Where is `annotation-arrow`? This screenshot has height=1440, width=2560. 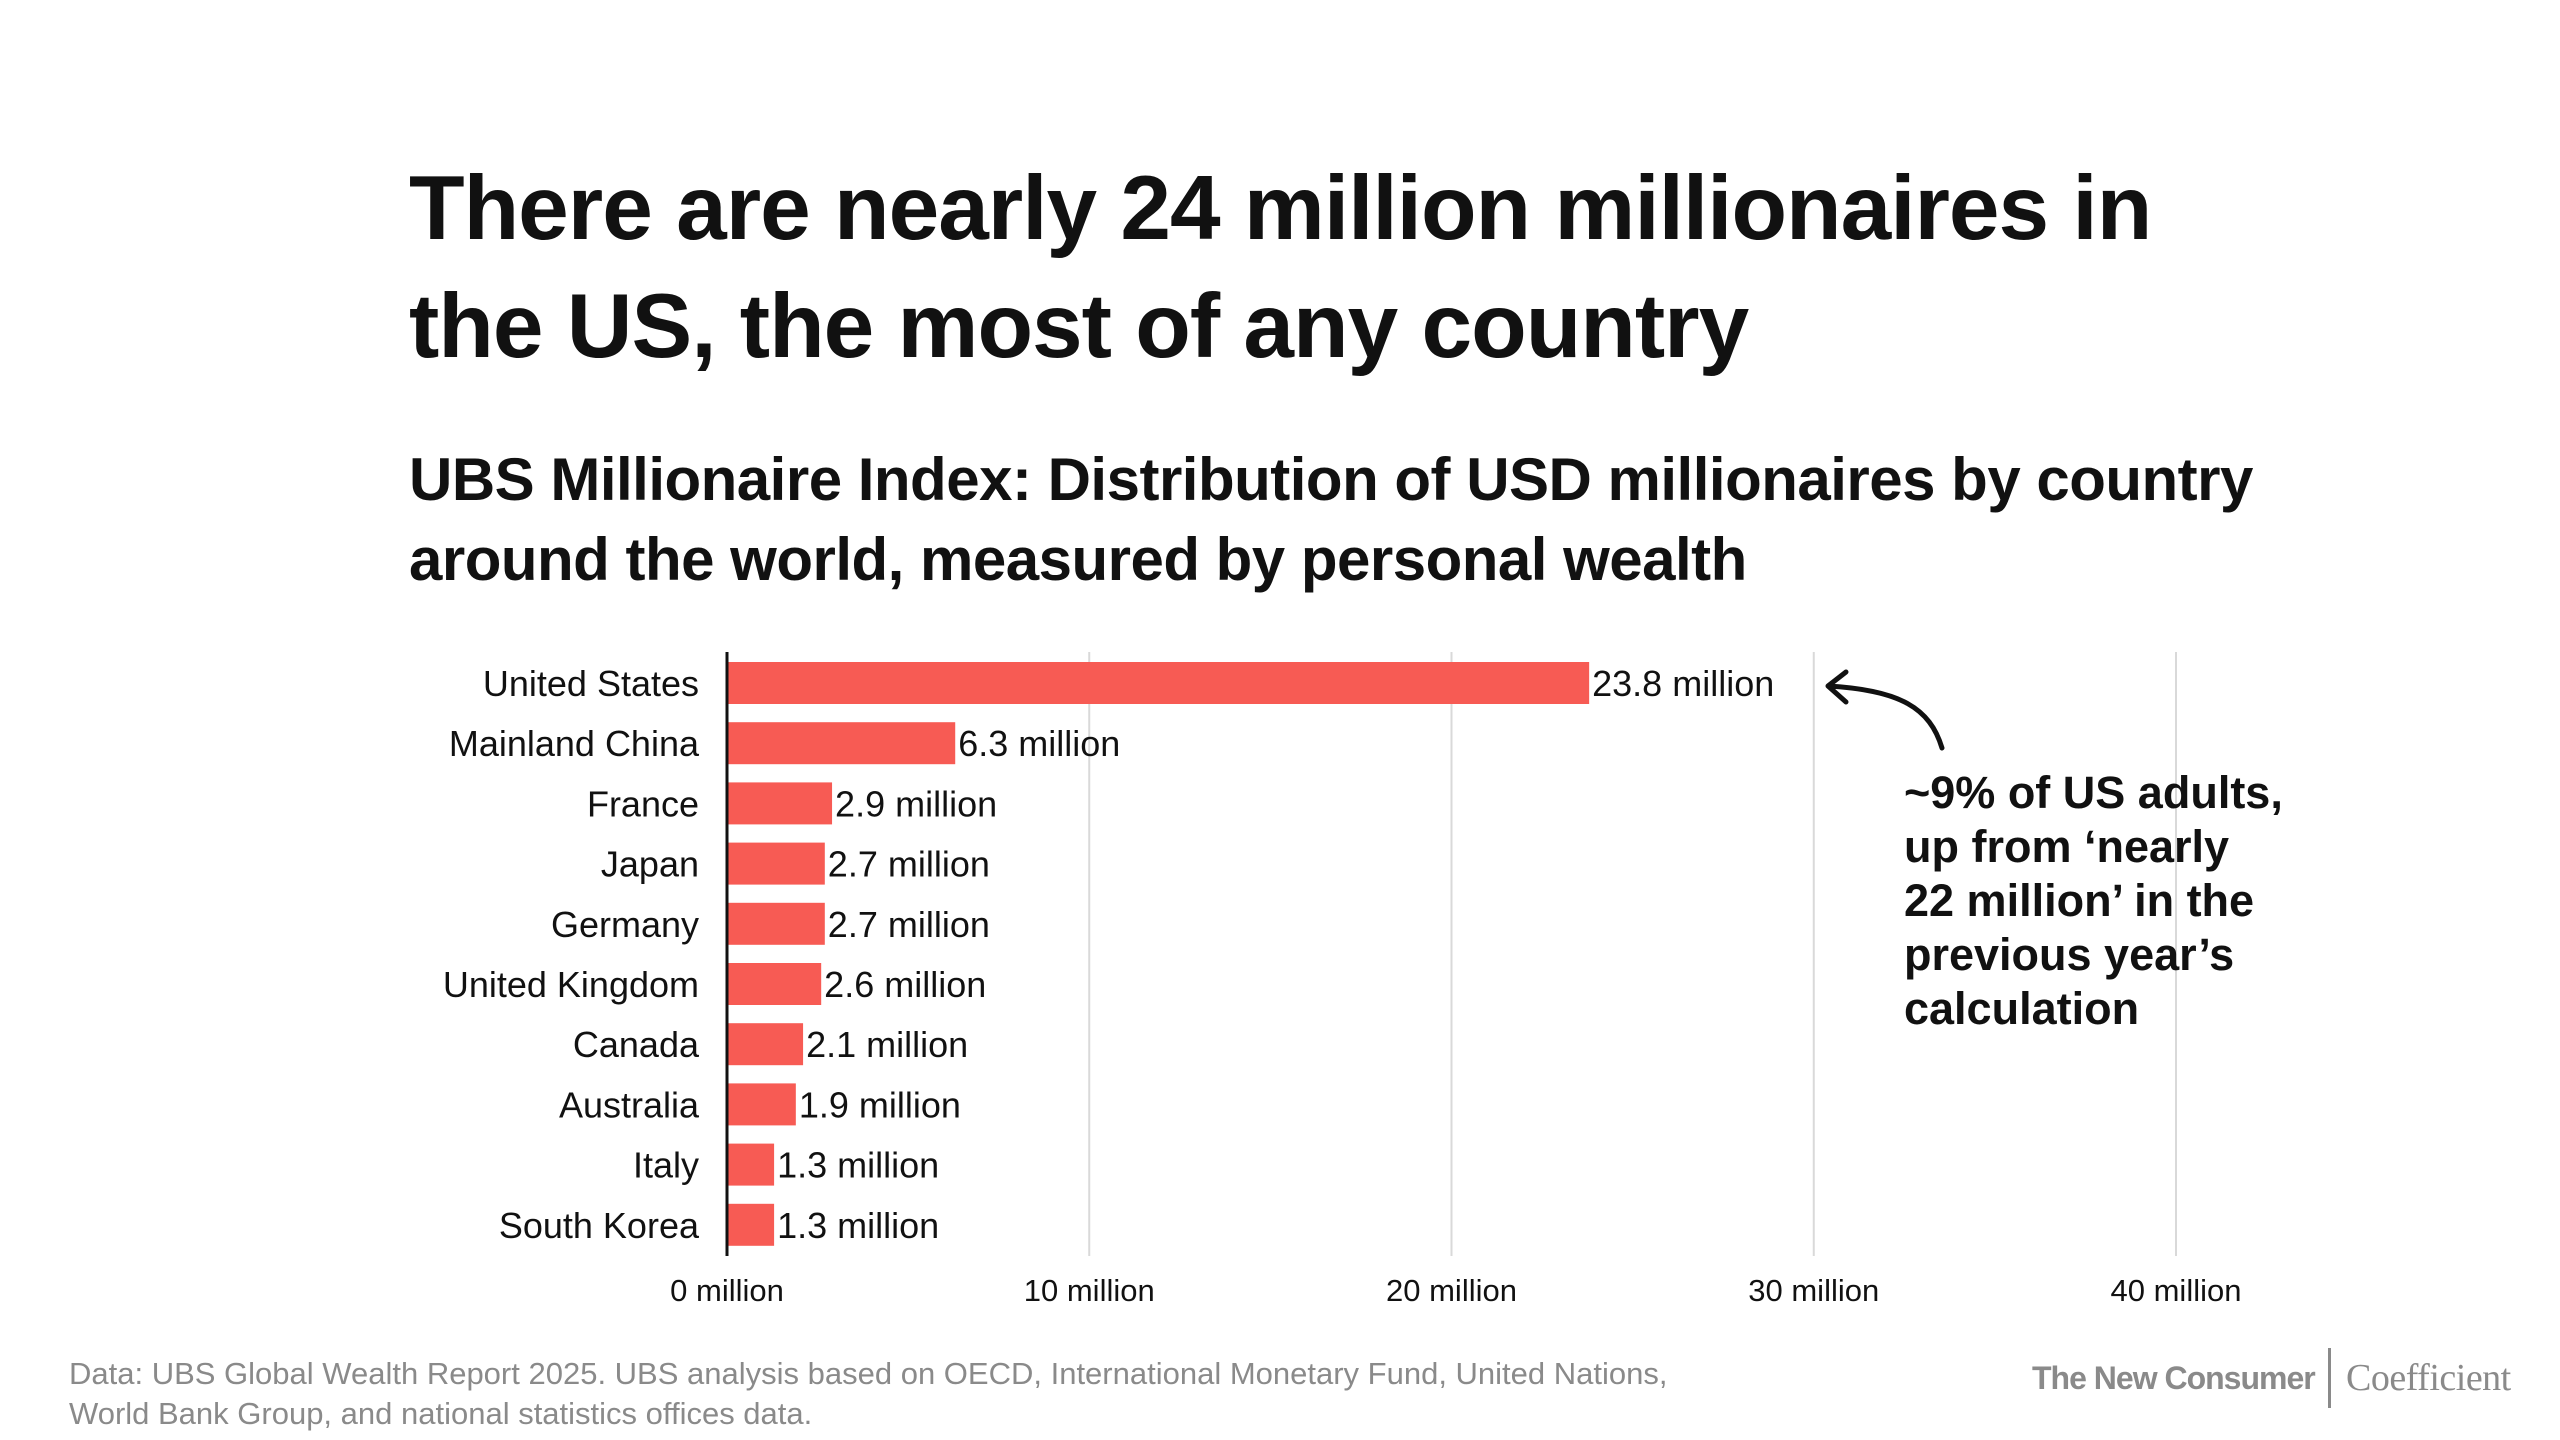
annotation-arrow is located at coordinates (1885, 710).